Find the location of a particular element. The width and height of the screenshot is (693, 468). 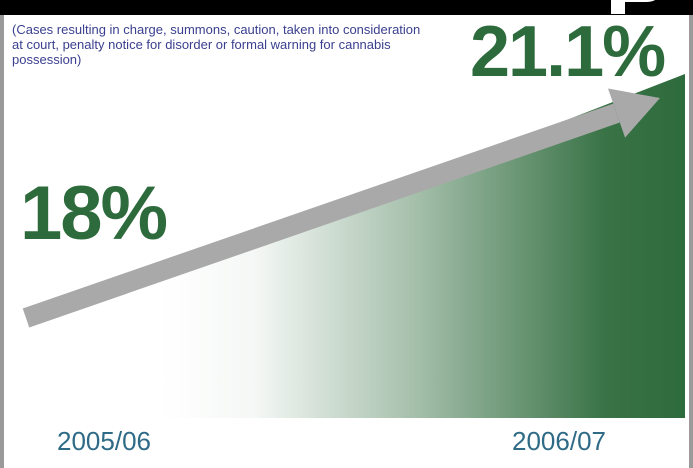

right-border is located at coordinates (691, 241).